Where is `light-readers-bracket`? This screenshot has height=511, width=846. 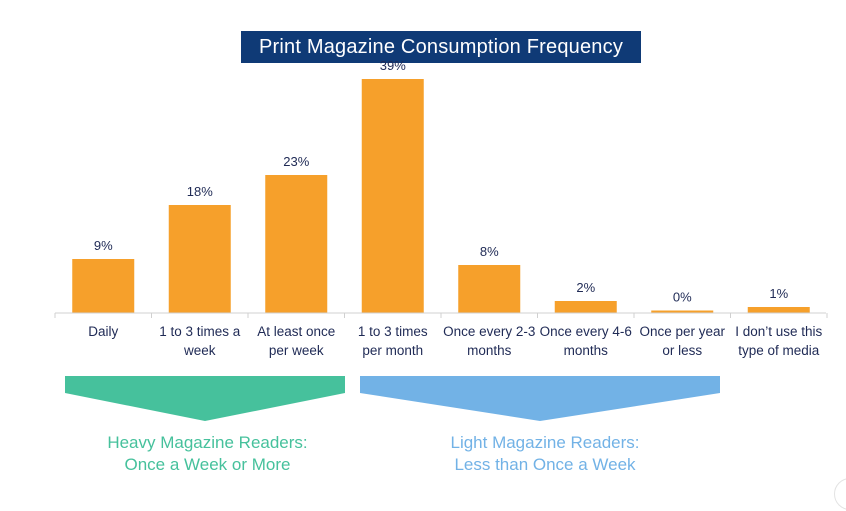
light-readers-bracket is located at coordinates (540, 398).